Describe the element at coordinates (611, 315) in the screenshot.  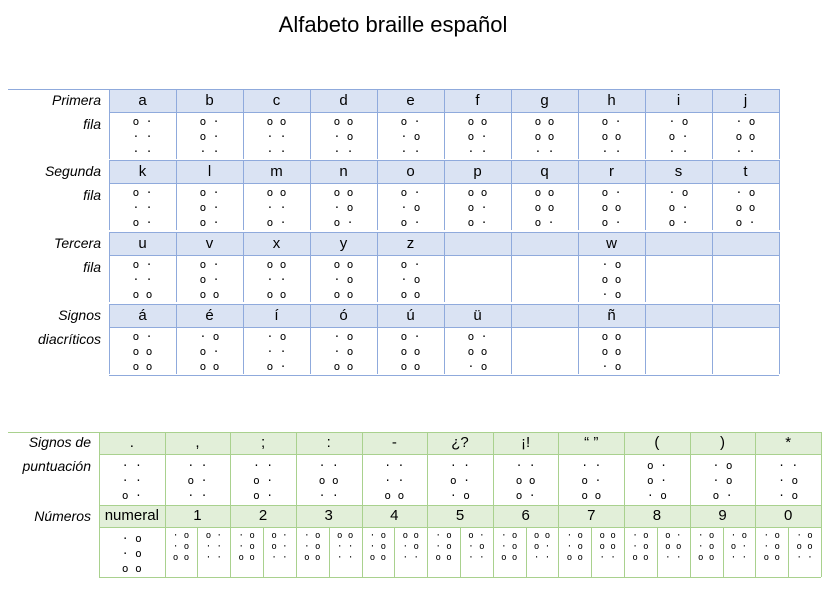
I see `letter-cell: ñ` at that location.